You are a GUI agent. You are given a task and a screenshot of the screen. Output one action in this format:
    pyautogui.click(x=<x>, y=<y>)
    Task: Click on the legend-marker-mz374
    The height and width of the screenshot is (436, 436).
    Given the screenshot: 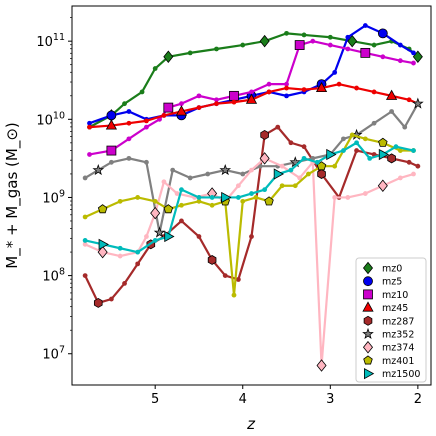 What is the action you would take?
    pyautogui.click(x=368, y=347)
    